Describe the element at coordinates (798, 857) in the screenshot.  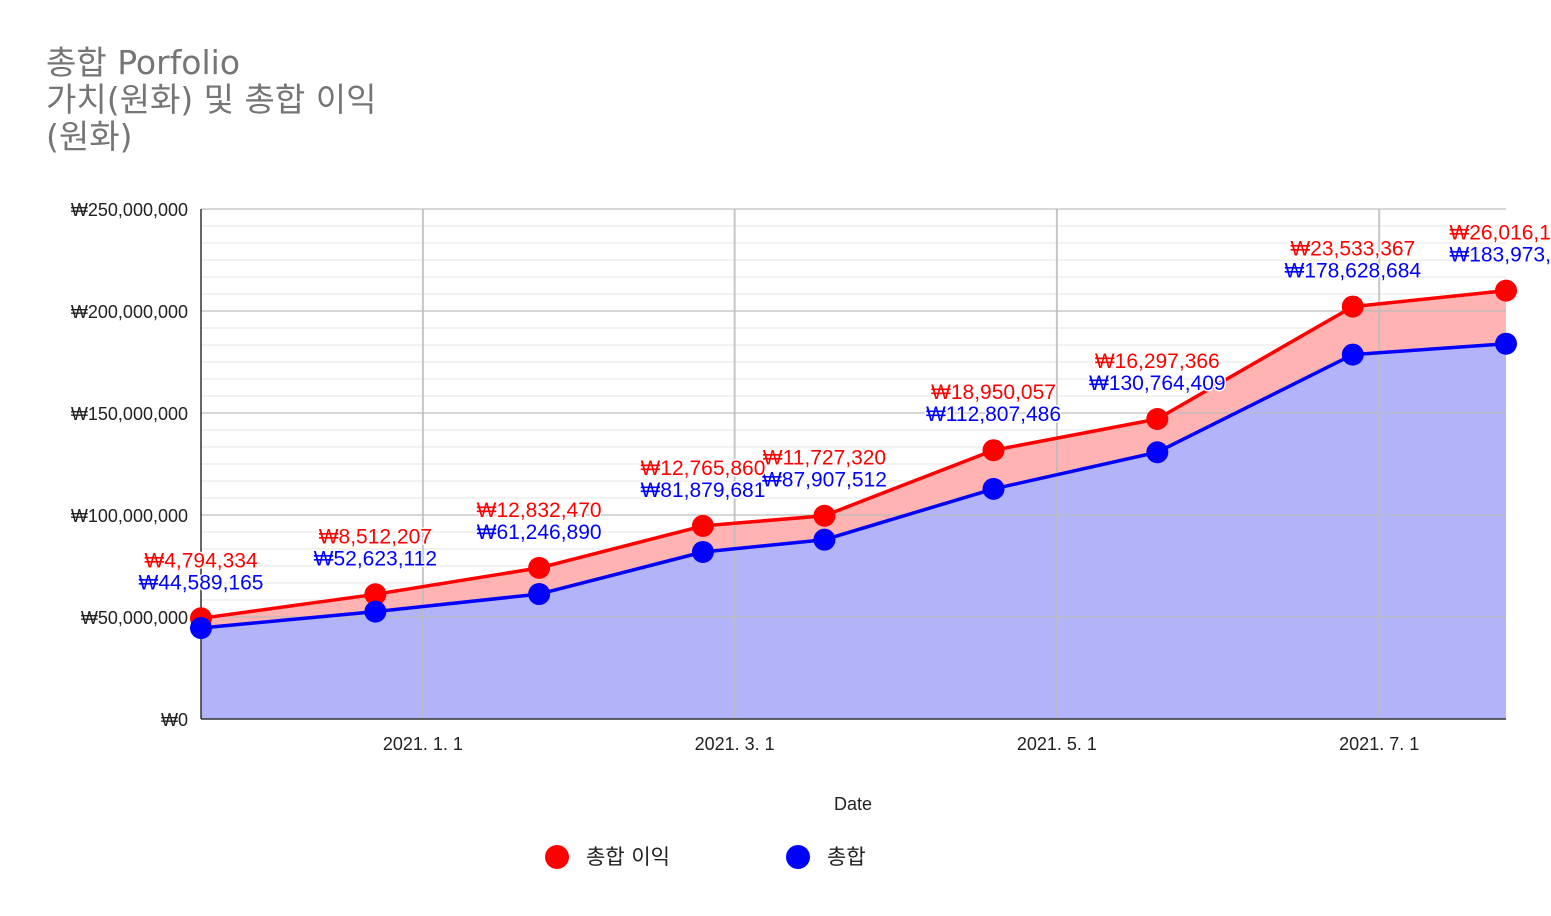
I see `legend-marker-total` at that location.